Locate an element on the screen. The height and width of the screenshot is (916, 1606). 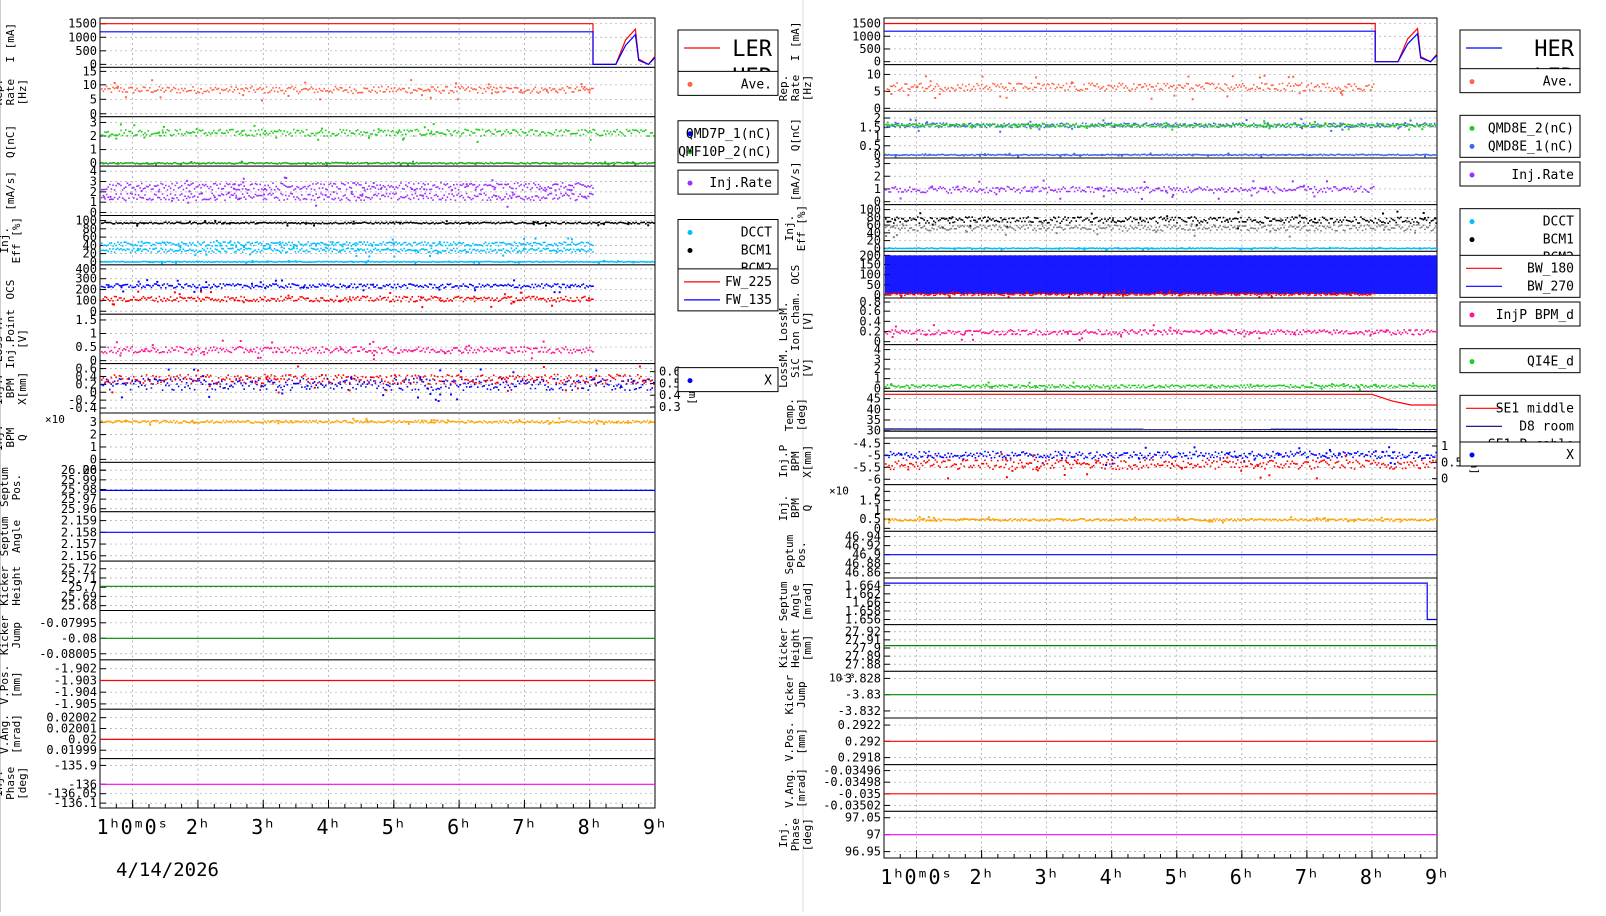
right-y-tick-label: 0.5 is located at coordinates (1452, 462).